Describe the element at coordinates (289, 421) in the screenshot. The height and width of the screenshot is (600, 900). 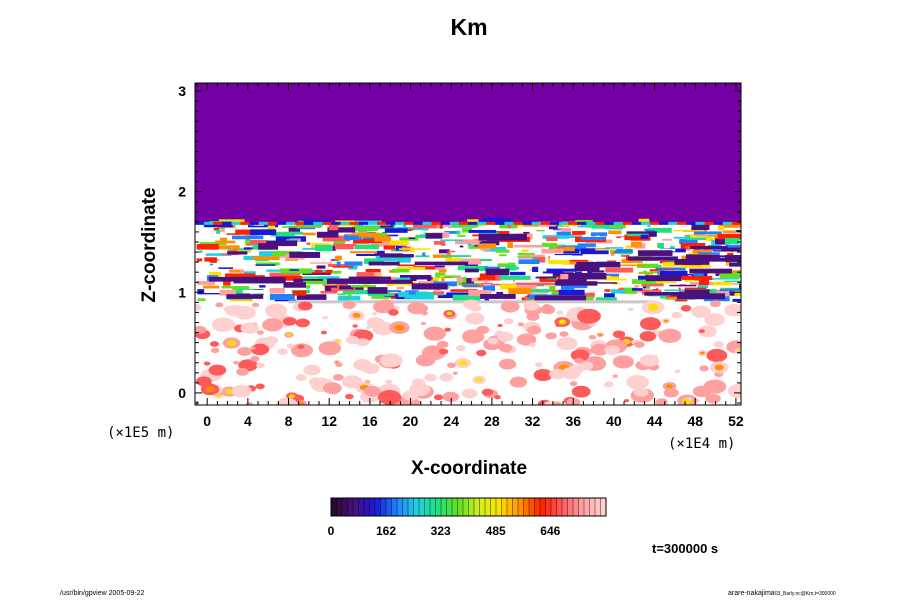
I see `x-tick-label: 8` at that location.